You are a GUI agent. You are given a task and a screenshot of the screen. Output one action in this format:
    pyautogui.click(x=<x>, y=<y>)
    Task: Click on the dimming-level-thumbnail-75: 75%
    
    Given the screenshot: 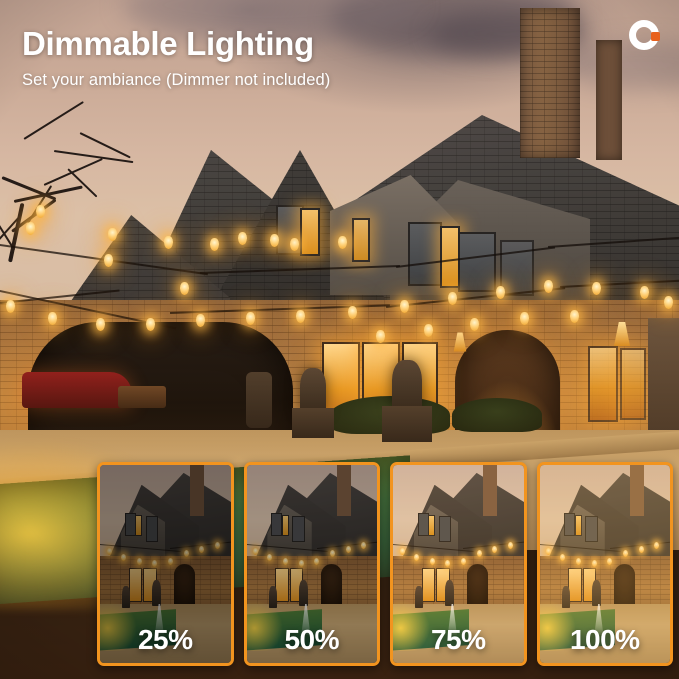 What is the action you would take?
    pyautogui.click(x=458, y=564)
    